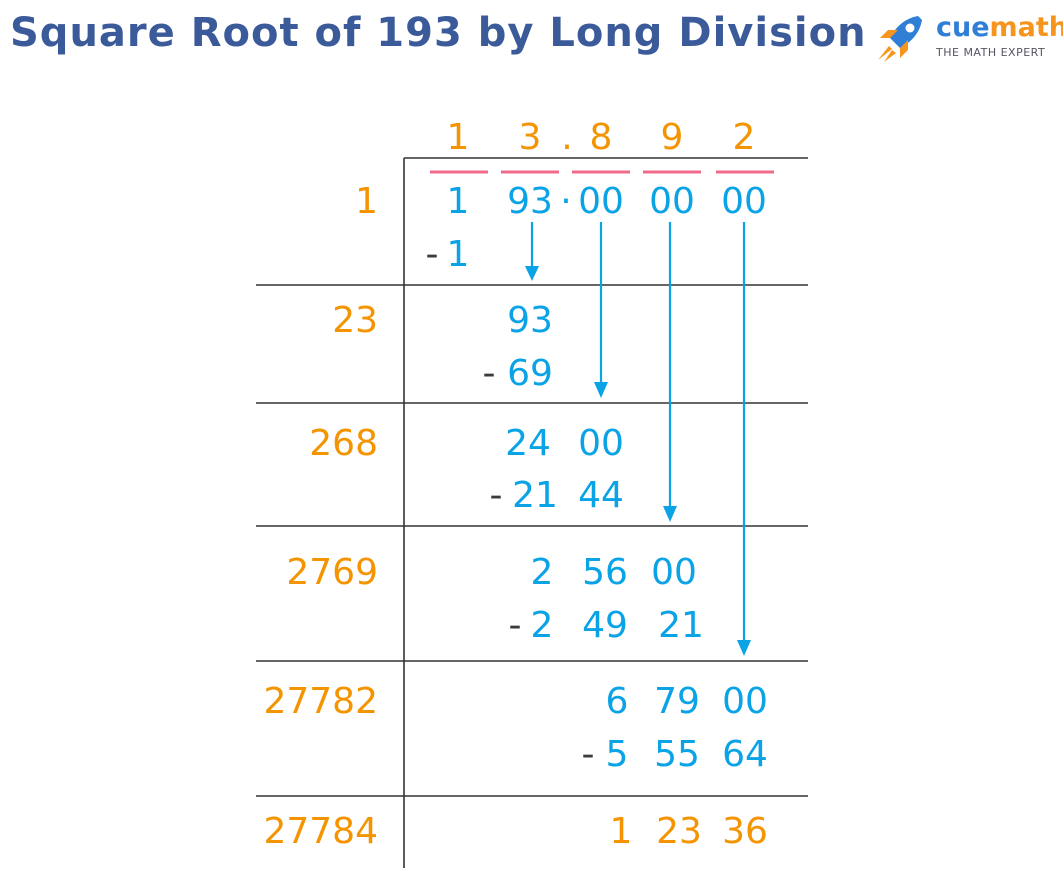  Describe the element at coordinates (745, 754) in the screenshot. I see `subtrahend: 64` at that location.